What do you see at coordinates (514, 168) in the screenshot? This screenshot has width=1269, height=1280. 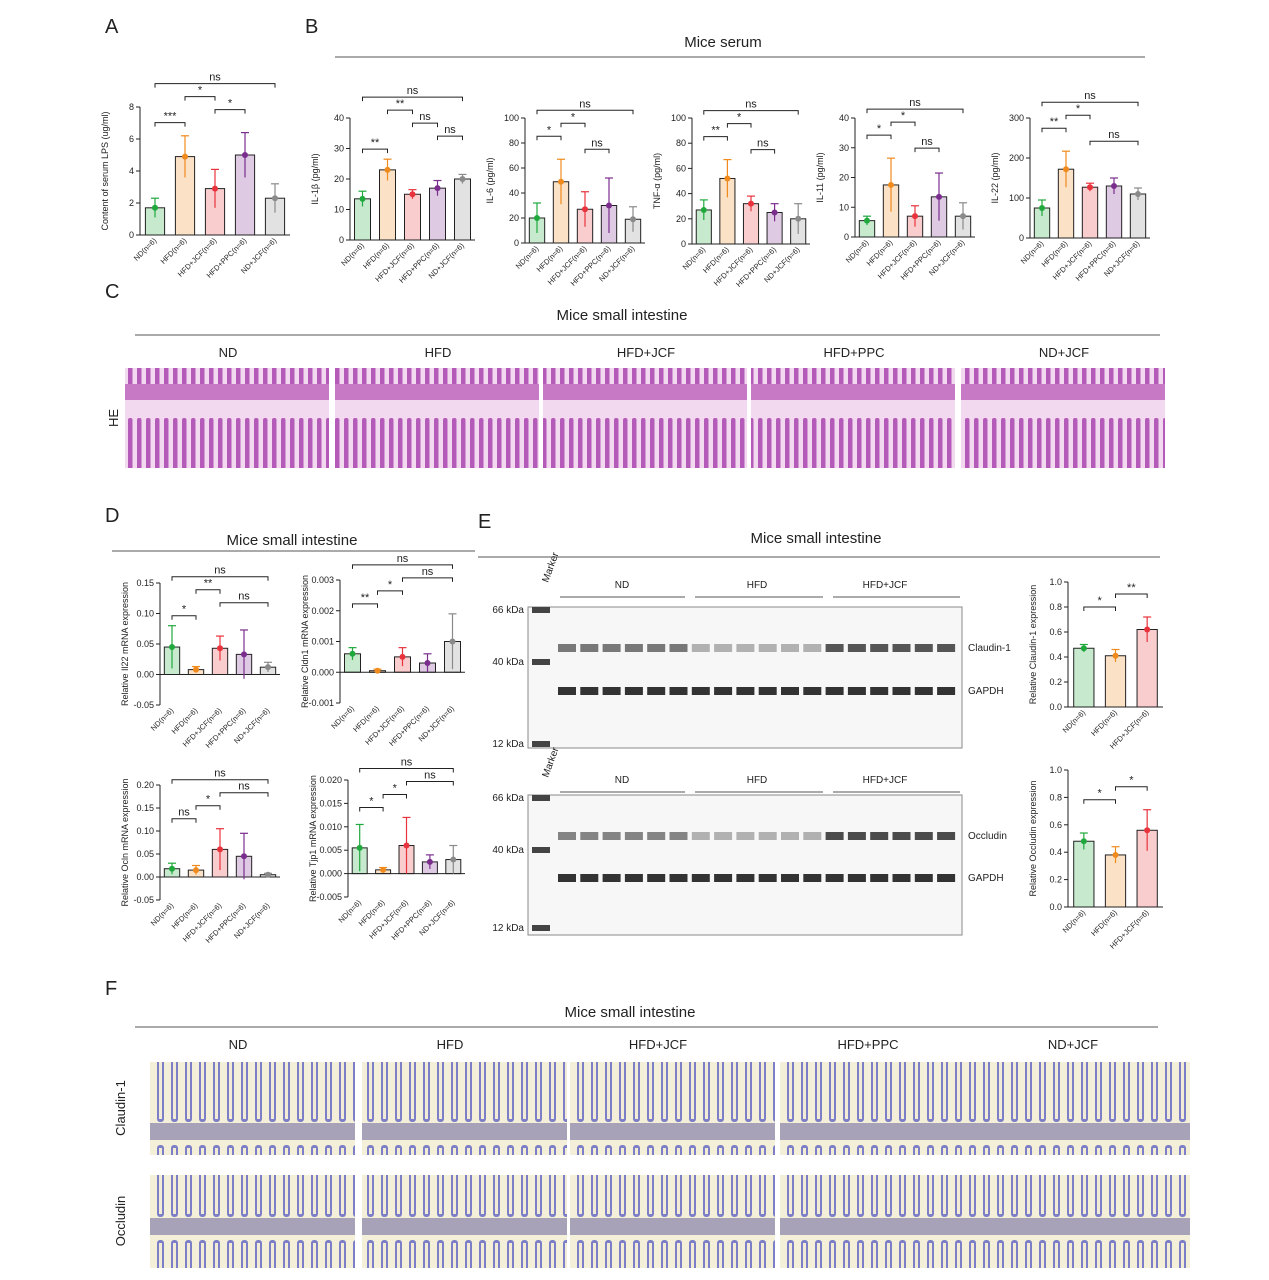 I see `y-tick-label: 60` at bounding box center [514, 168].